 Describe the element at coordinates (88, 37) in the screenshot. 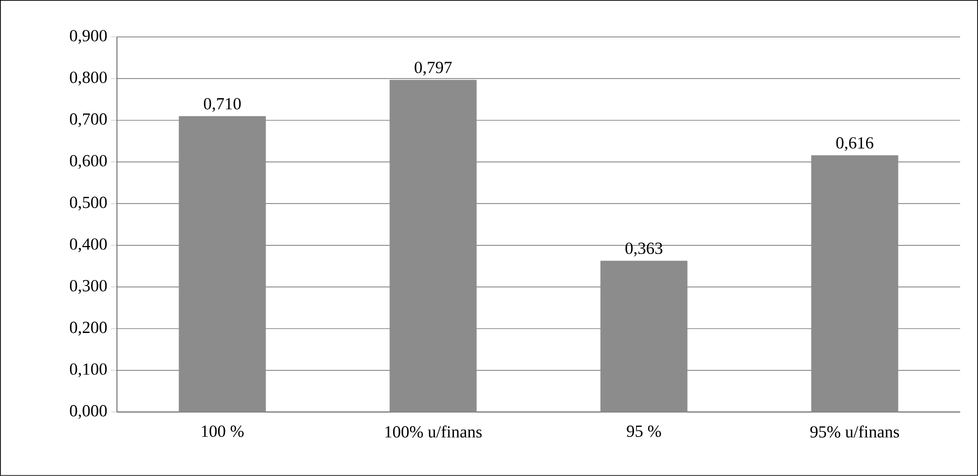

I see `y-tick-label: 0,900` at that location.